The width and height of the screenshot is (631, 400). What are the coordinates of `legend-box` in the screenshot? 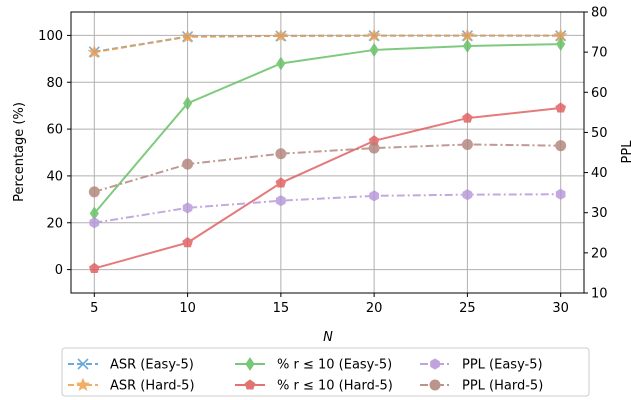 It's located at (325, 372).